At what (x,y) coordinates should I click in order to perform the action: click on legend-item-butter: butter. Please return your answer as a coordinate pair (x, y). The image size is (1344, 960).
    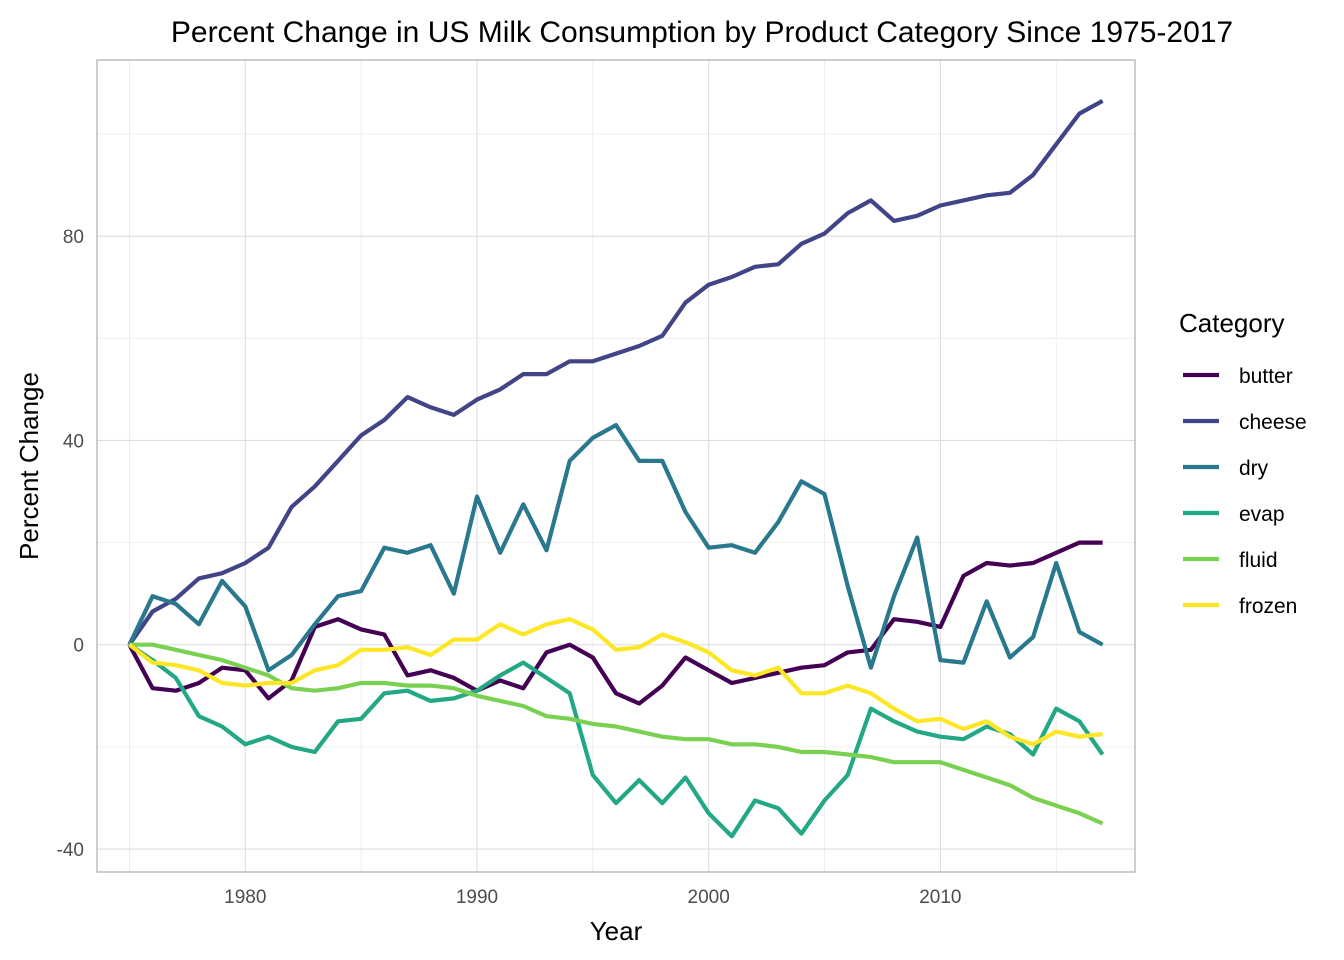
    Looking at the image, I should click on (1238, 376).